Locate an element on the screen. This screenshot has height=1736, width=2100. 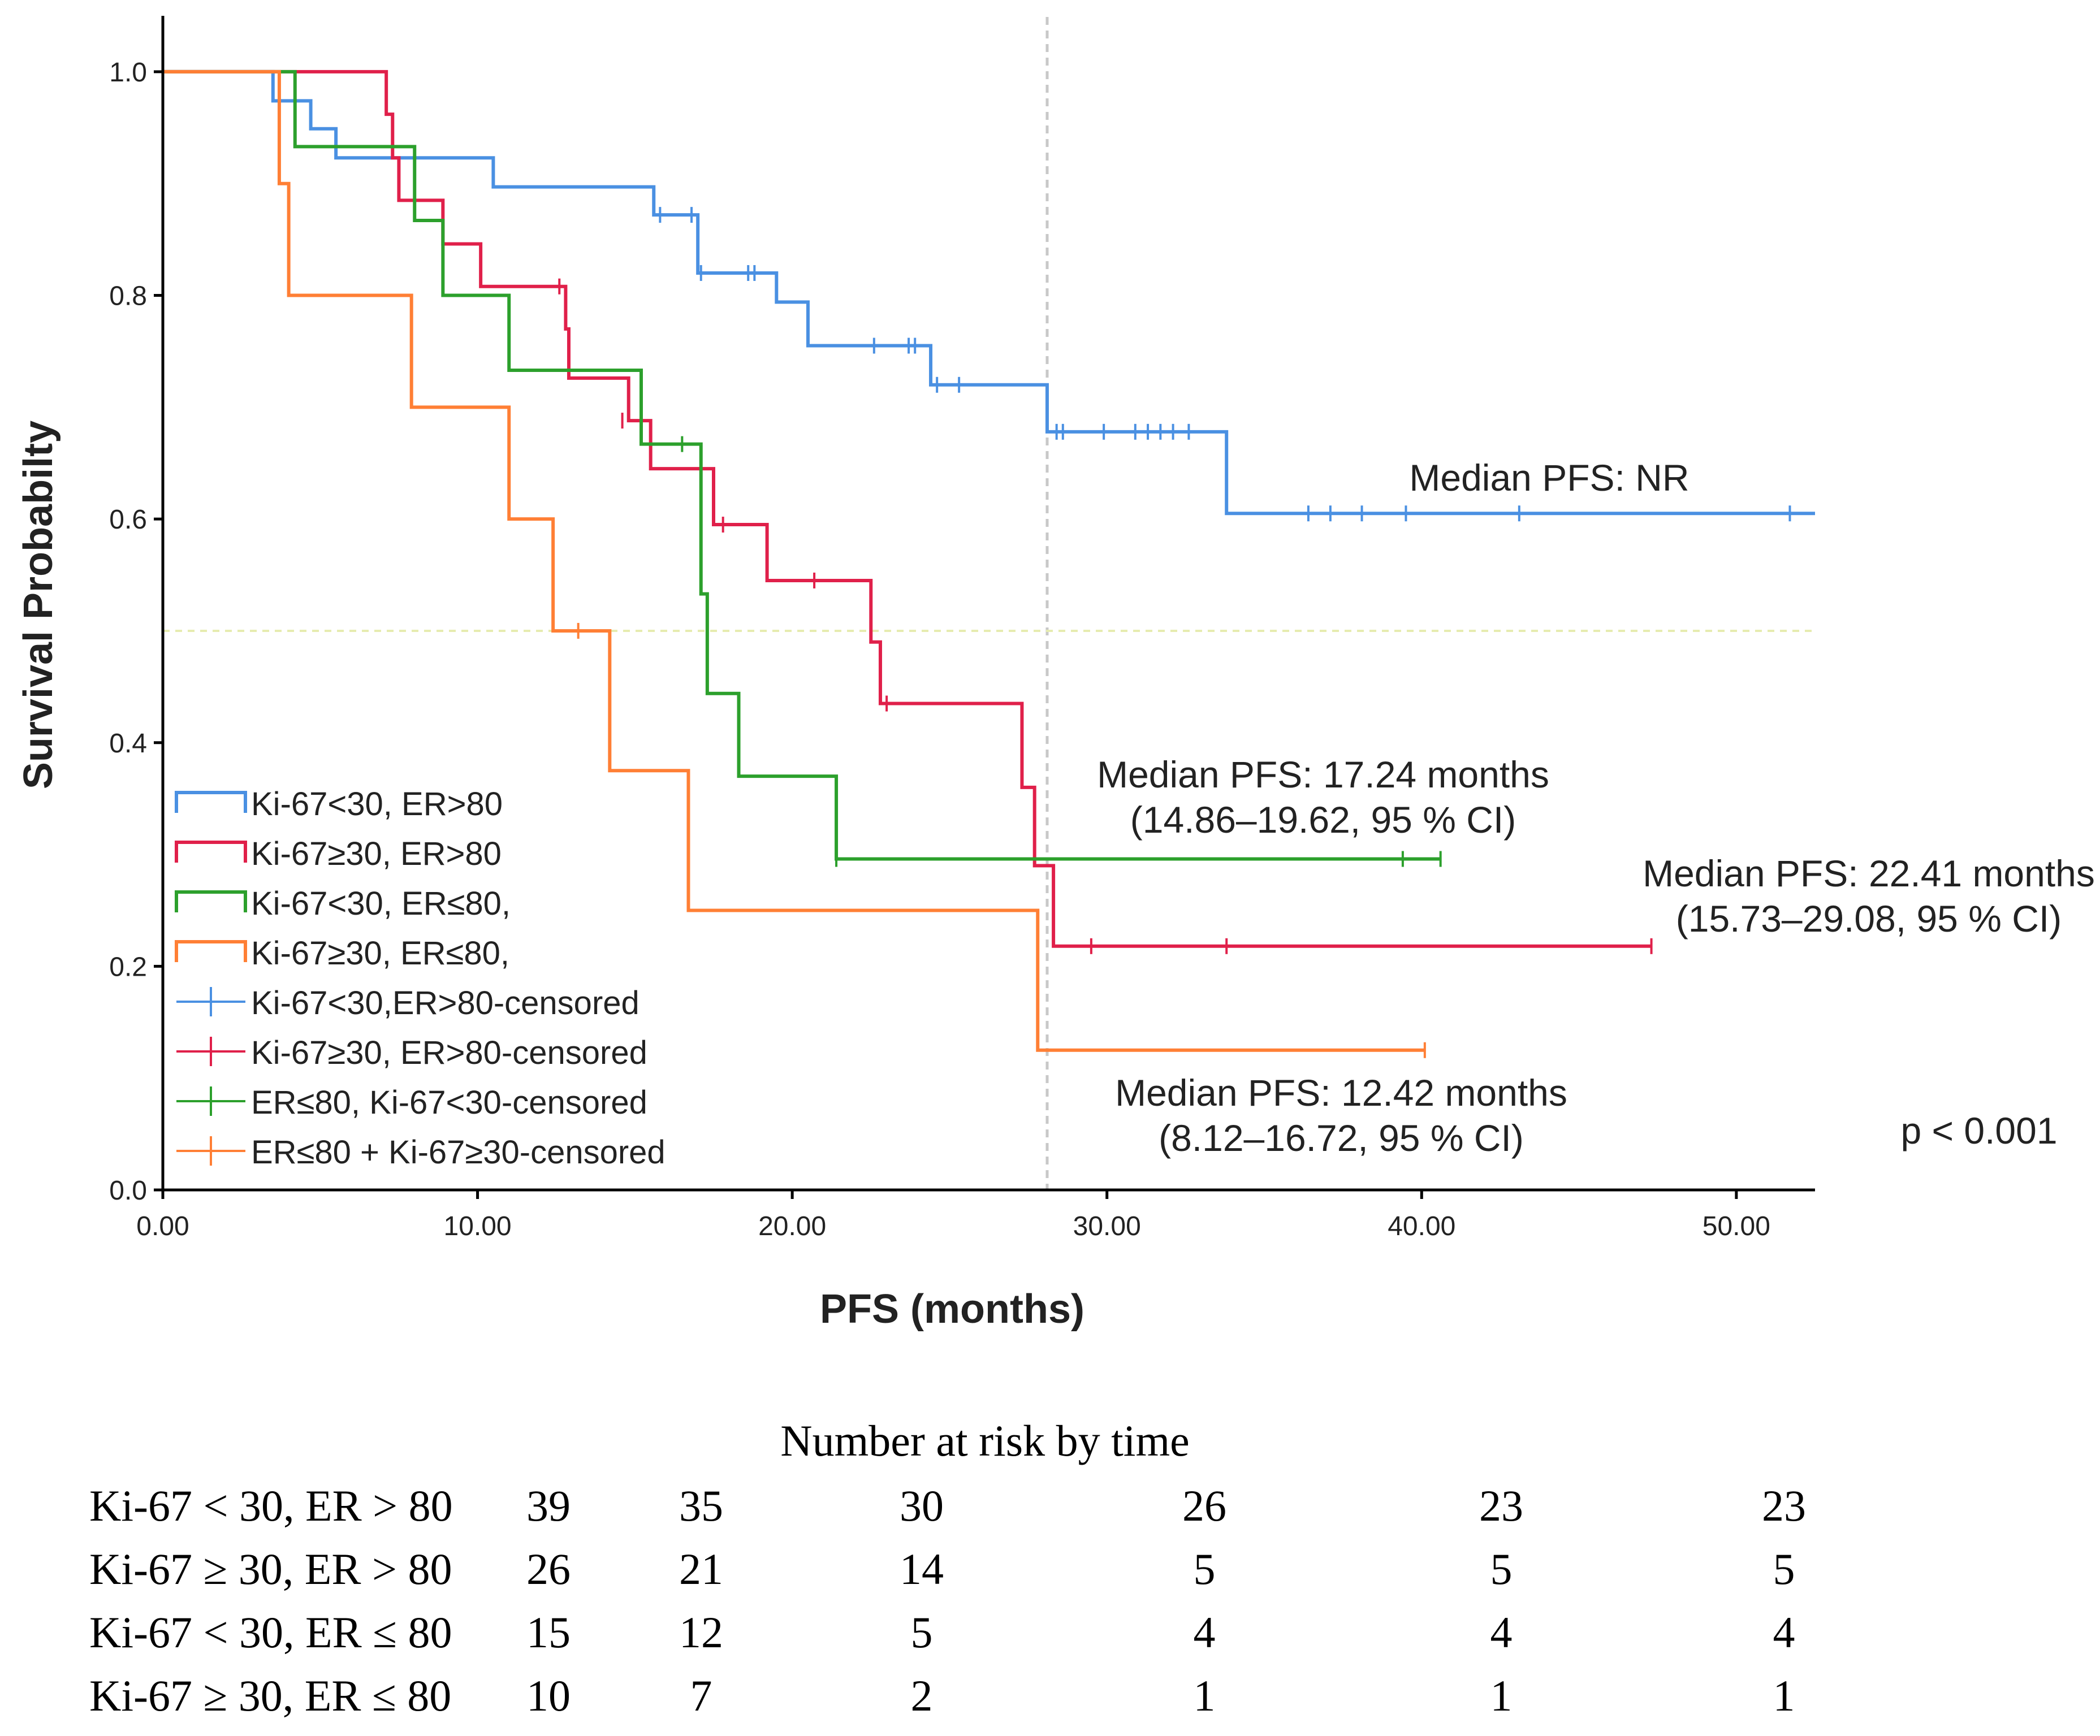
ci-label: (14.86–19.62, 95 % CI) is located at coordinates (1323, 820).